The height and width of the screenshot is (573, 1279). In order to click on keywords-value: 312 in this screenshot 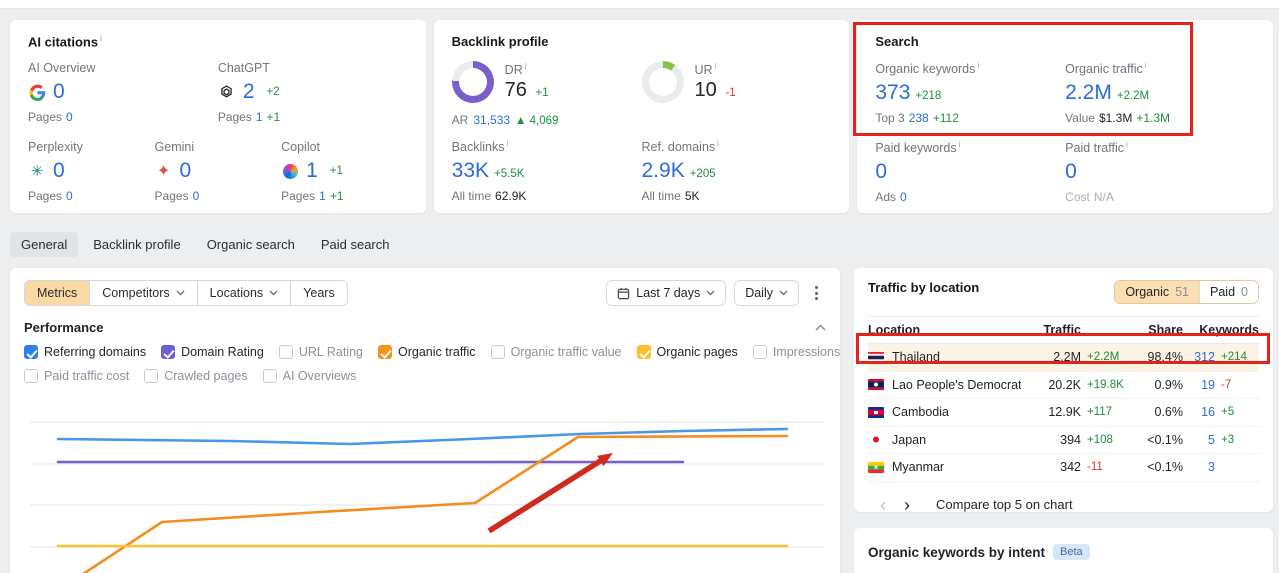, I will do `click(1204, 357)`.